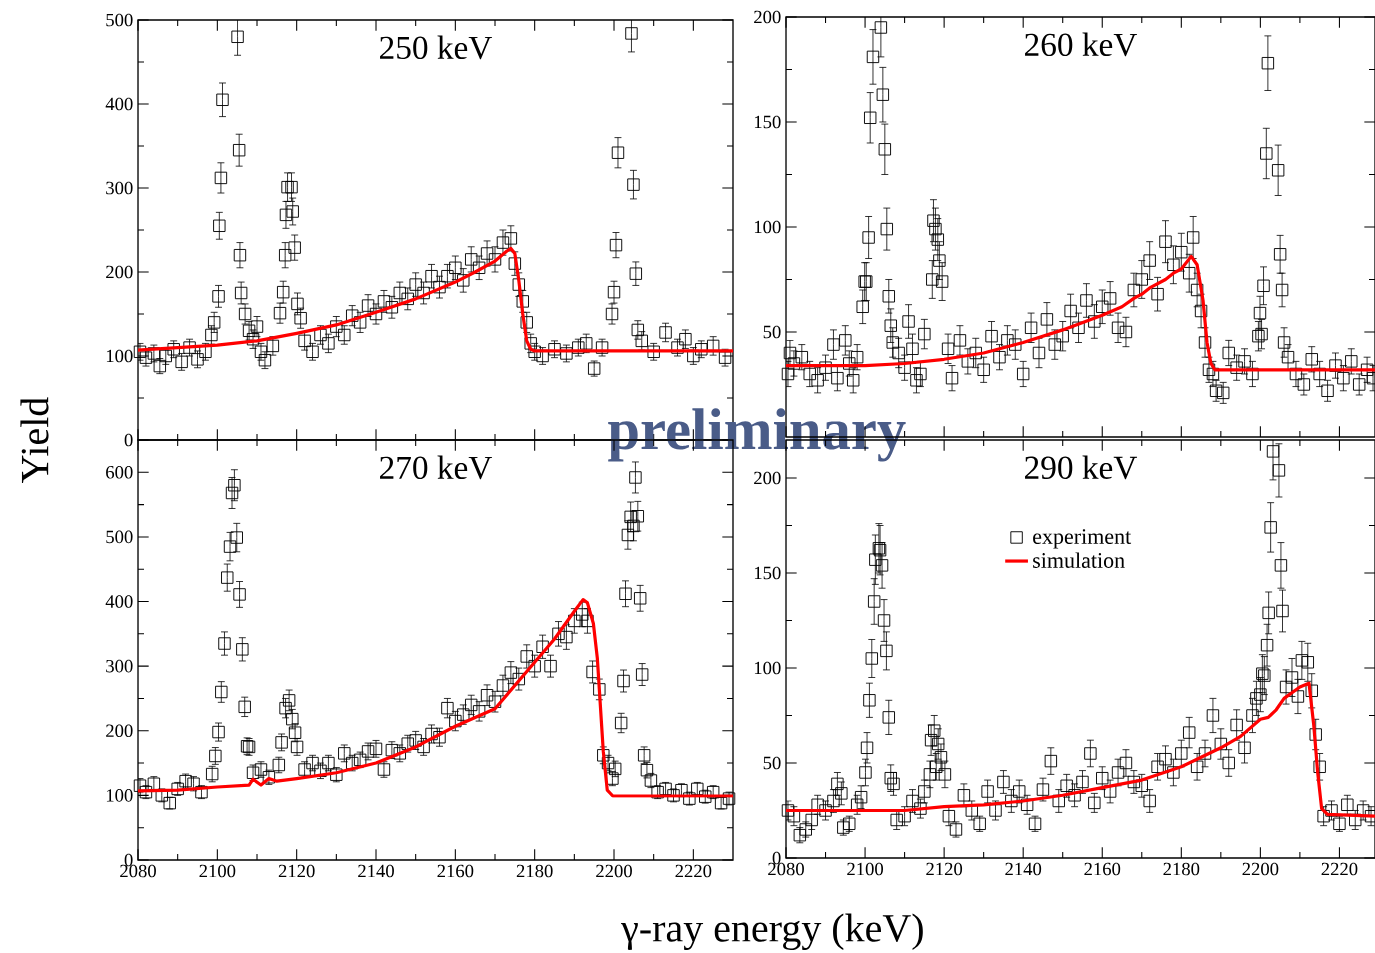 This screenshot has width=1375, height=953. What do you see at coordinates (119, 472) in the screenshot?
I see `y-tick-label: 600` at bounding box center [119, 472].